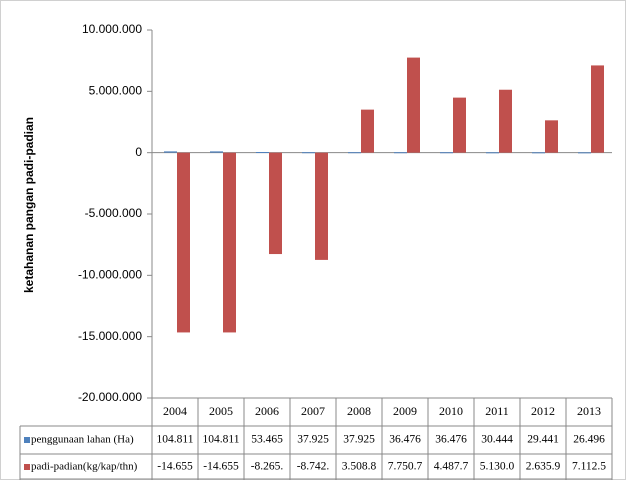  I want to click on x-tick-label: 2008, so click(359, 411).